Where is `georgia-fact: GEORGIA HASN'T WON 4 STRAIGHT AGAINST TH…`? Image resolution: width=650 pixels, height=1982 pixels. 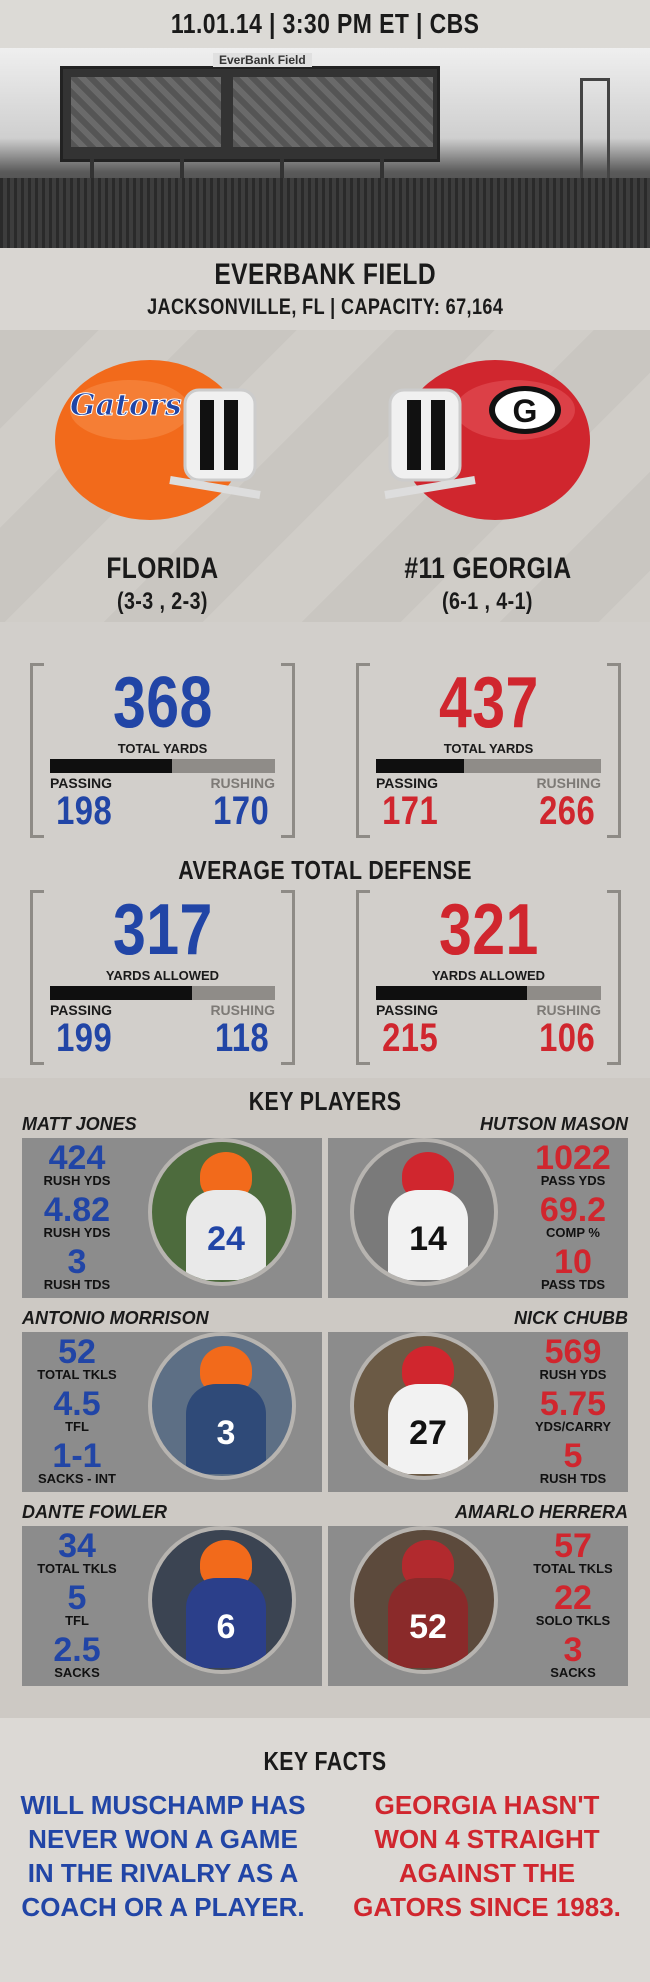
georgia-fact: GEORGIA HASN'T WON 4 STRAIGHT AGAINST TH… is located at coordinates (487, 1856).